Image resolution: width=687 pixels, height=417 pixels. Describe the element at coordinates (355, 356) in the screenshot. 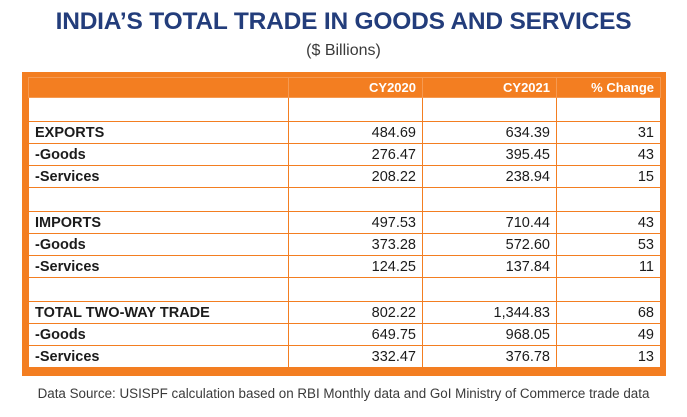

I see `cell-cy2020: 332.47` at that location.